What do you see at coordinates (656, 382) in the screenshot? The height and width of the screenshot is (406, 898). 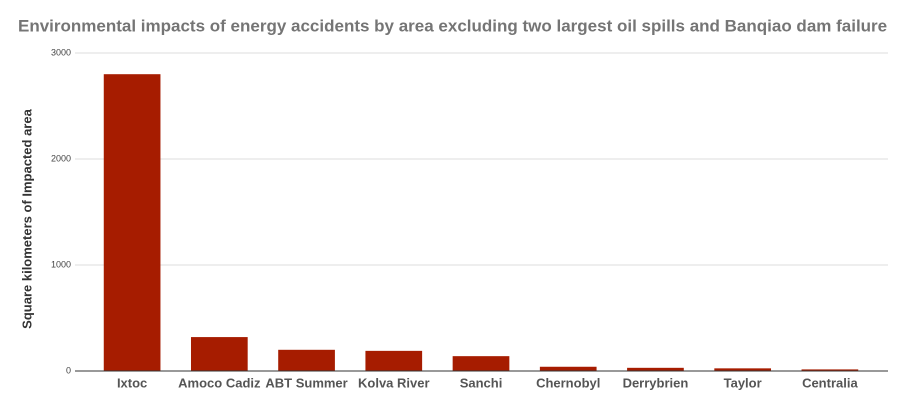 I see `x-tick-label: Derrybrien` at bounding box center [656, 382].